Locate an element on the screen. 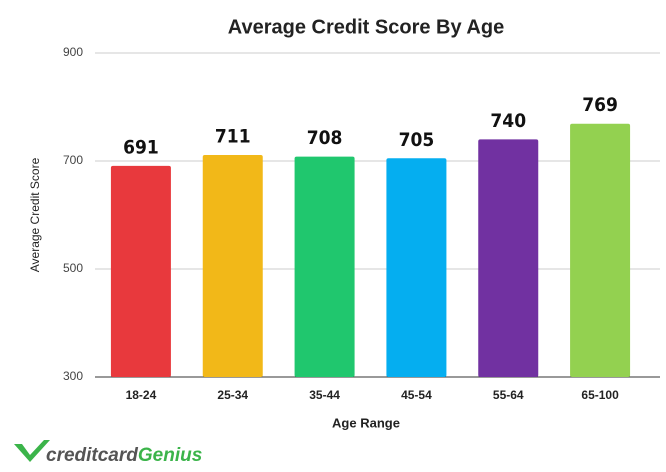  y-axis-label: Average Credit Score is located at coordinates (35, 214).